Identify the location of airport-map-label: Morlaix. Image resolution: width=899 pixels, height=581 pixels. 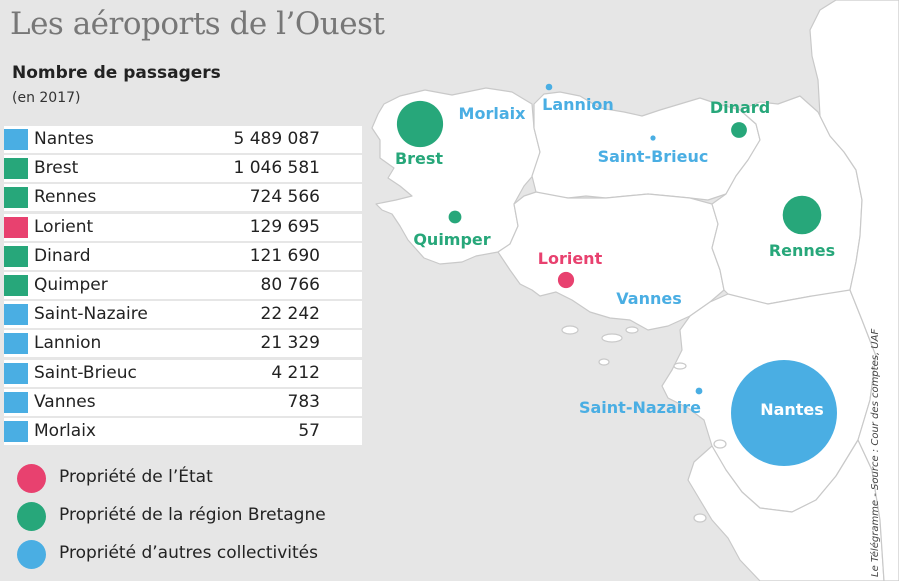
(493, 113).